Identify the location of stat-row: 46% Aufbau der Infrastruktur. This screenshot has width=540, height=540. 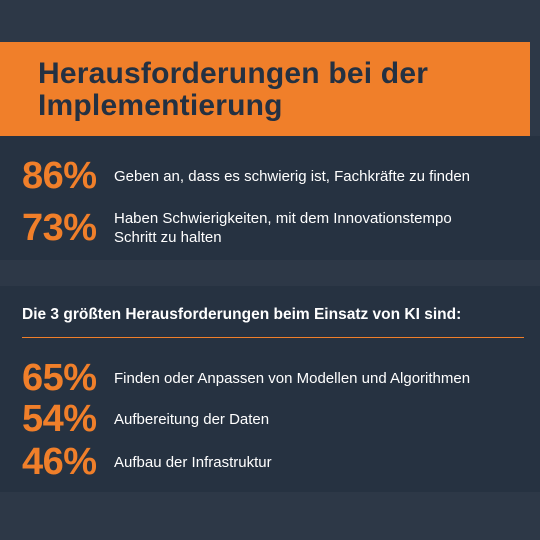
(147, 462).